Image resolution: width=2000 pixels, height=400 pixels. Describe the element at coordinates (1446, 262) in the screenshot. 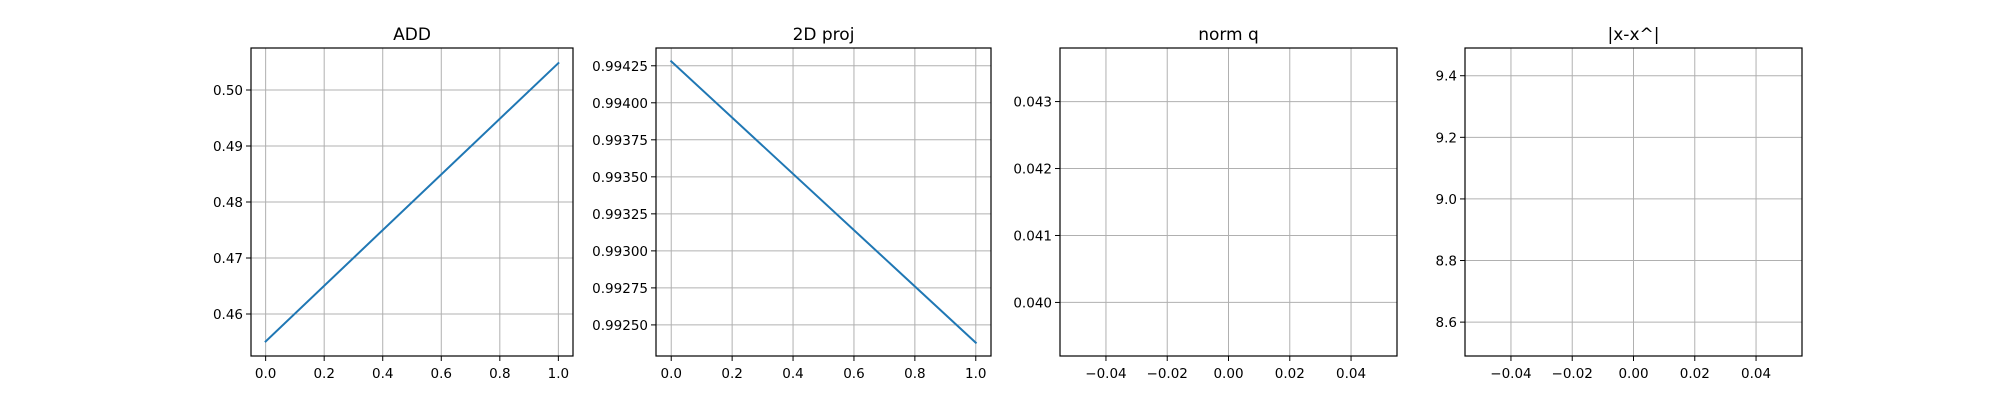

I see `y-tick-label: 8.8` at that location.